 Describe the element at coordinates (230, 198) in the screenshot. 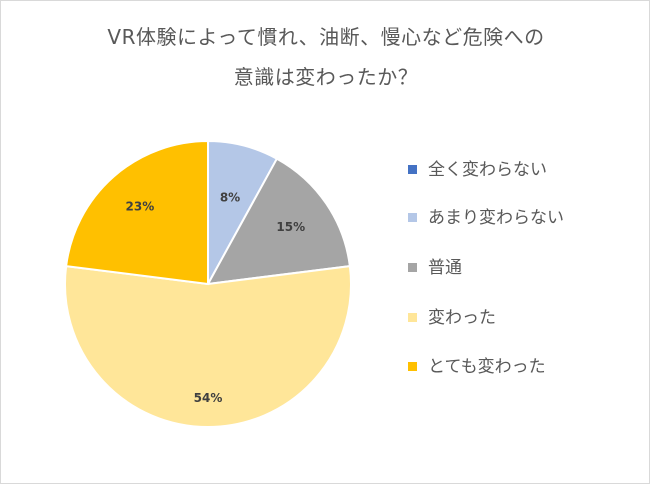

I see `data-label-1: 8%` at that location.